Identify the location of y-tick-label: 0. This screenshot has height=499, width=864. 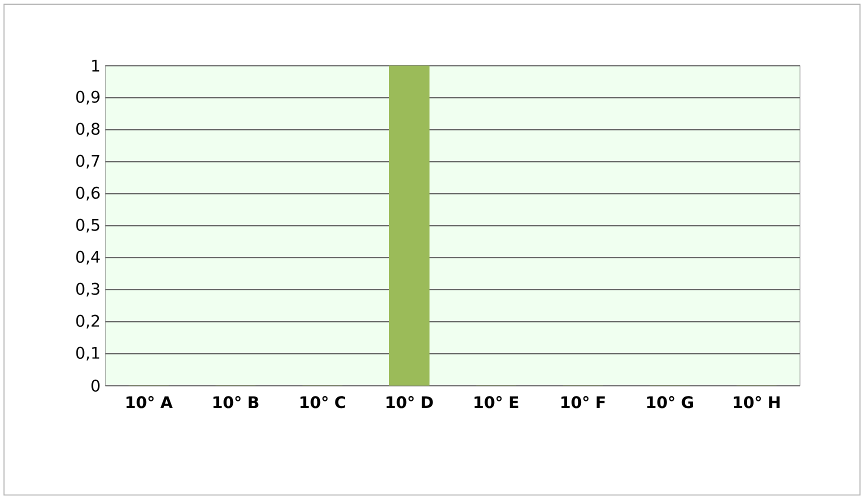
(95, 386).